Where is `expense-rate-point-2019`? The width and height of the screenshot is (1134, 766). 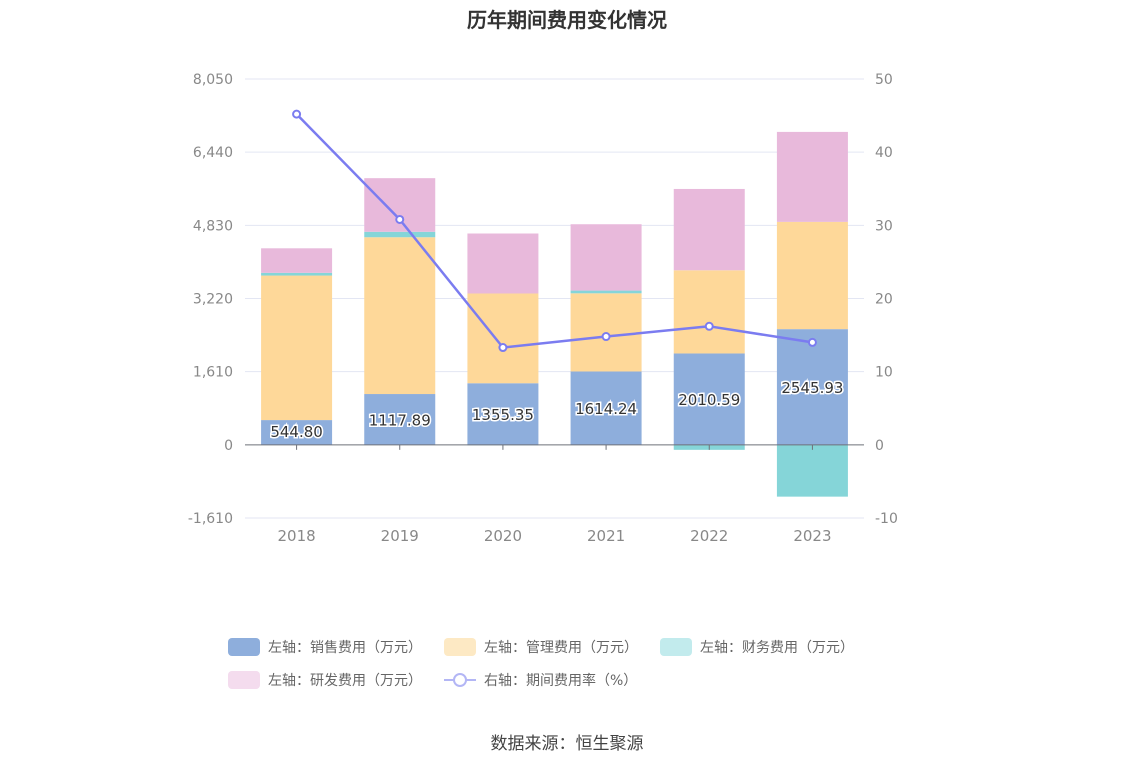
expense-rate-point-2019 is located at coordinates (400, 219).